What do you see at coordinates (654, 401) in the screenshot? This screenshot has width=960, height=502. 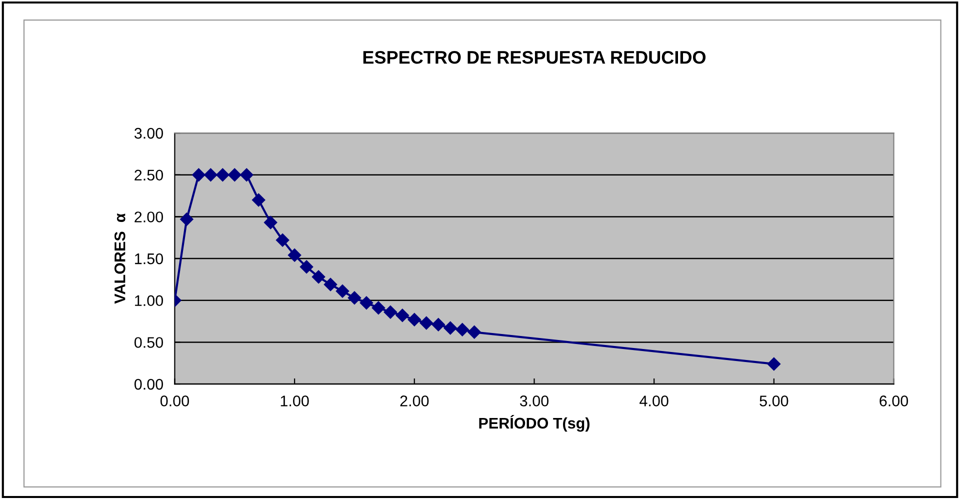 I see `x-tick-label: 4.00` at bounding box center [654, 401].